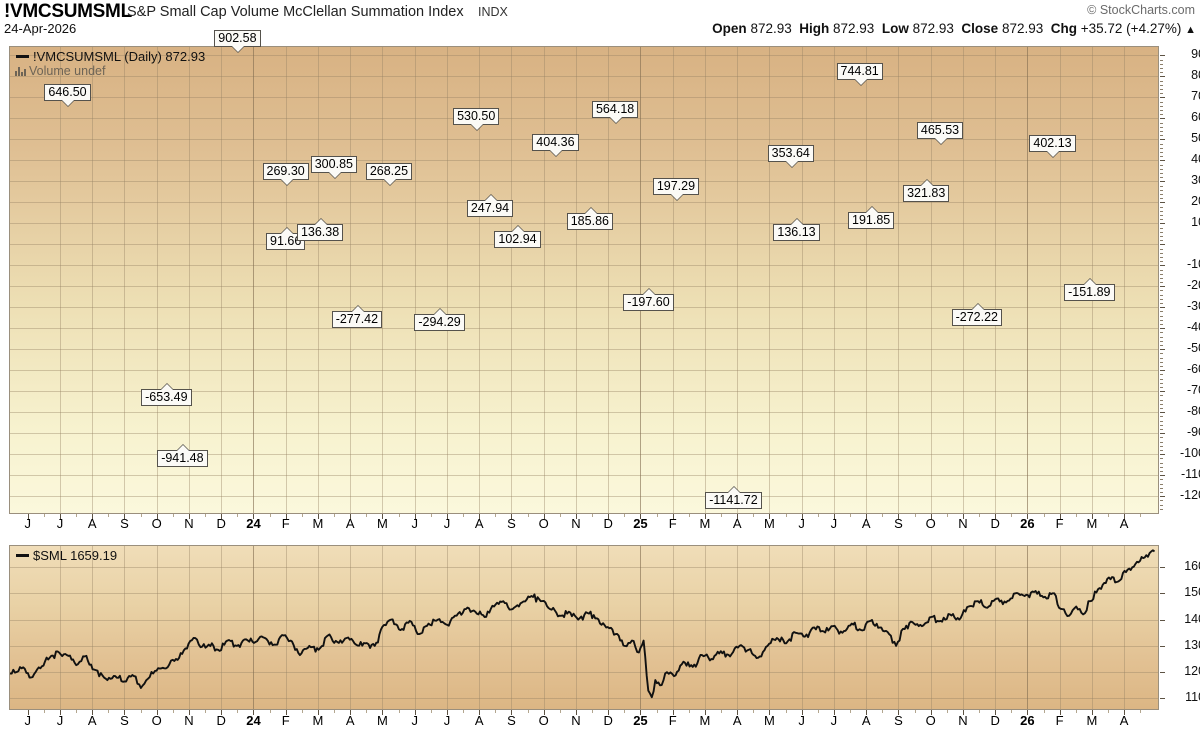  What do you see at coordinates (66, 555) in the screenshot?
I see `bottom-panel-legend: $SML 1659.19` at bounding box center [66, 555].